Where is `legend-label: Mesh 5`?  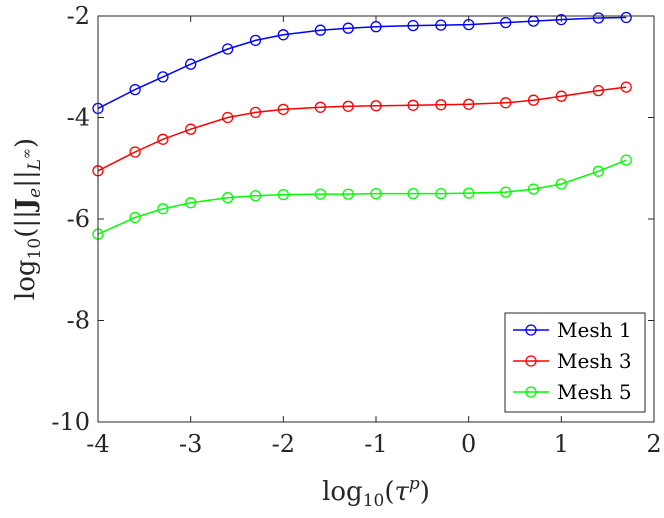 legend-label: Mesh 5 is located at coordinates (594, 392).